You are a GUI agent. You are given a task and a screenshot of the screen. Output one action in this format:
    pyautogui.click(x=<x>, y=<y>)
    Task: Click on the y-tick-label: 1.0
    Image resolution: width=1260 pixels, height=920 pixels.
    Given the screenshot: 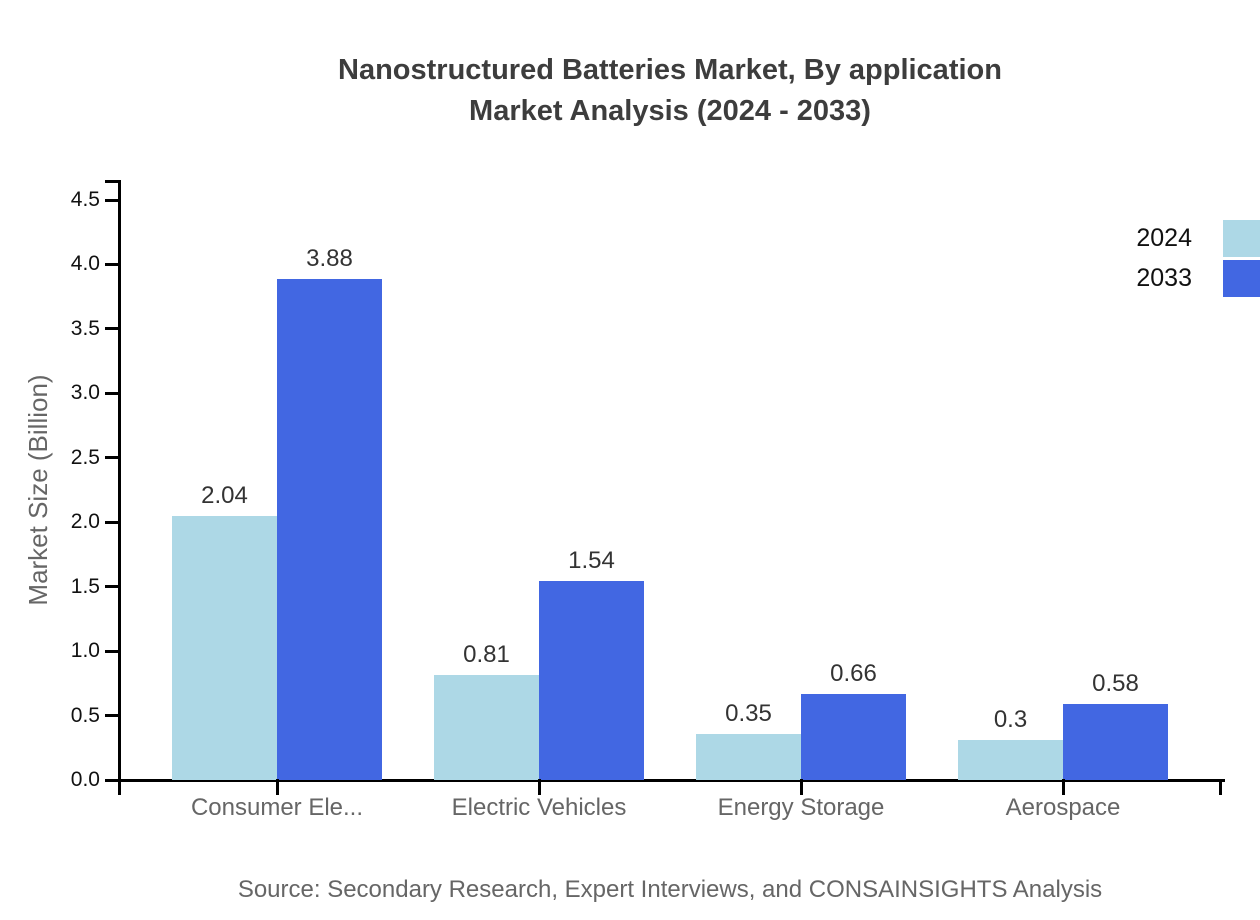 What is the action you would take?
    pyautogui.click(x=85, y=651)
    